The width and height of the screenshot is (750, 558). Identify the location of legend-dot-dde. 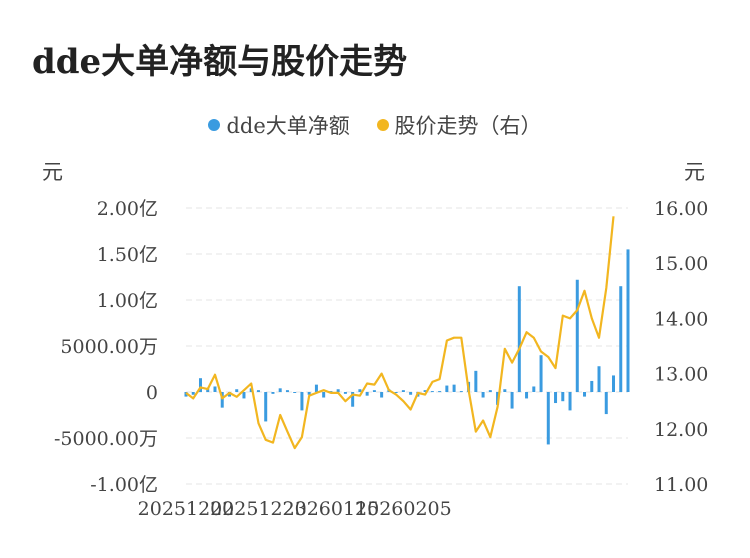
(214, 125).